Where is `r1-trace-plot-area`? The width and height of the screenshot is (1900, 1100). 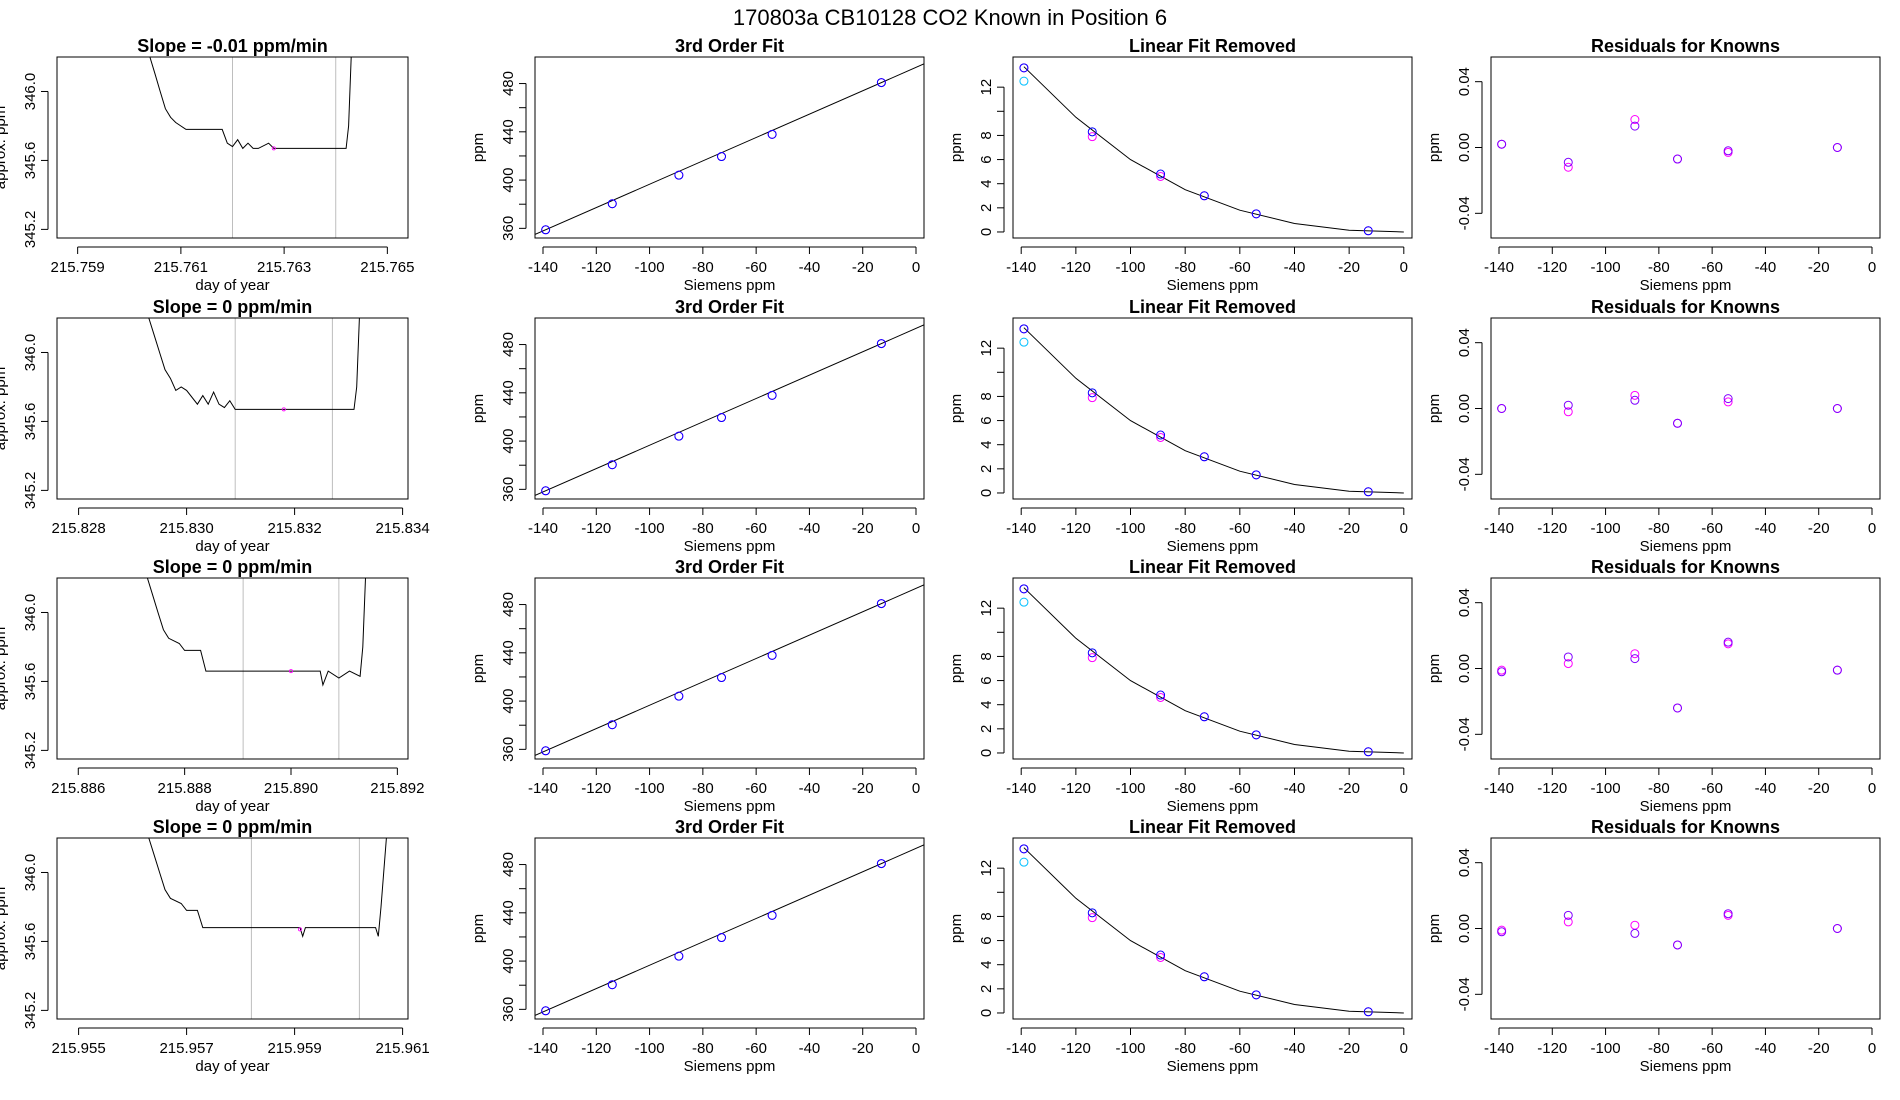 r1-trace-plot-area is located at coordinates (250, 147).